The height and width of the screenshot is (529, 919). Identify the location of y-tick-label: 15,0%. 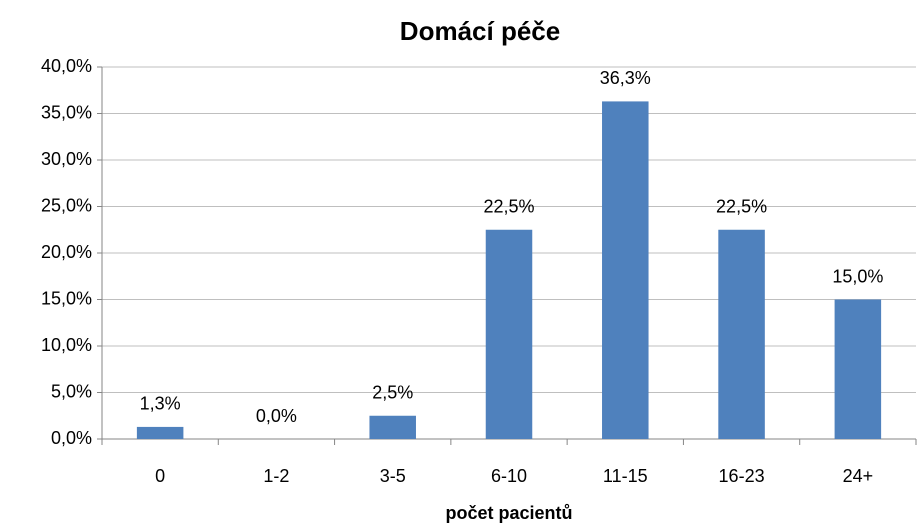
(66, 298).